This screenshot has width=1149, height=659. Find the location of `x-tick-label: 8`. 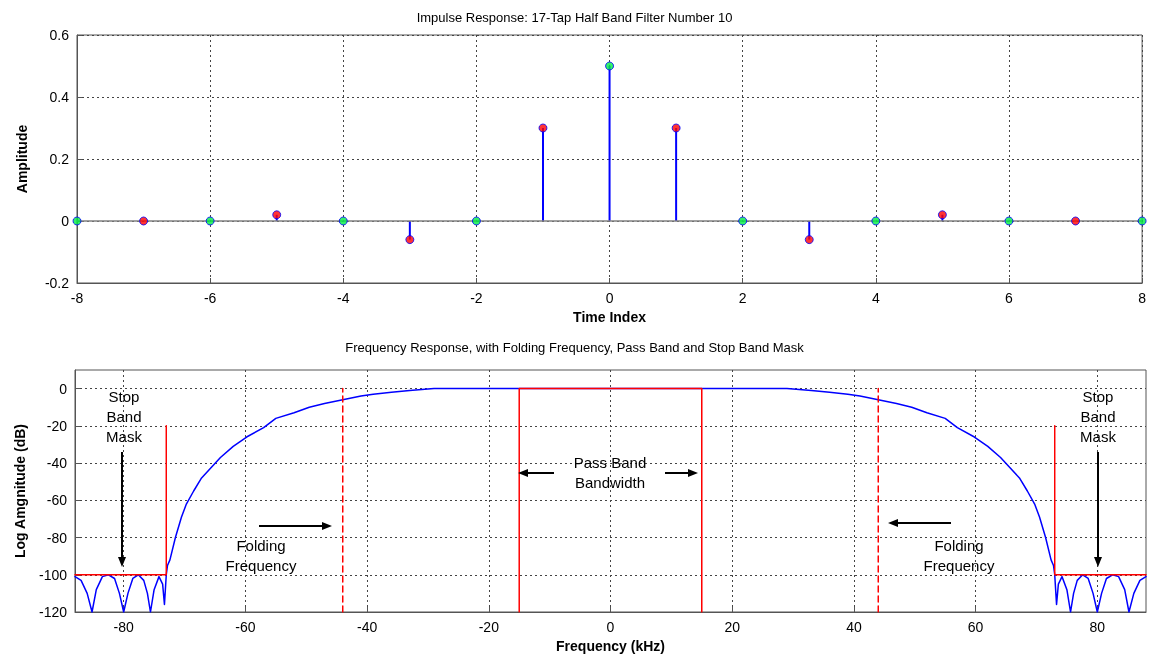

x-tick-label: 8 is located at coordinates (1142, 298).